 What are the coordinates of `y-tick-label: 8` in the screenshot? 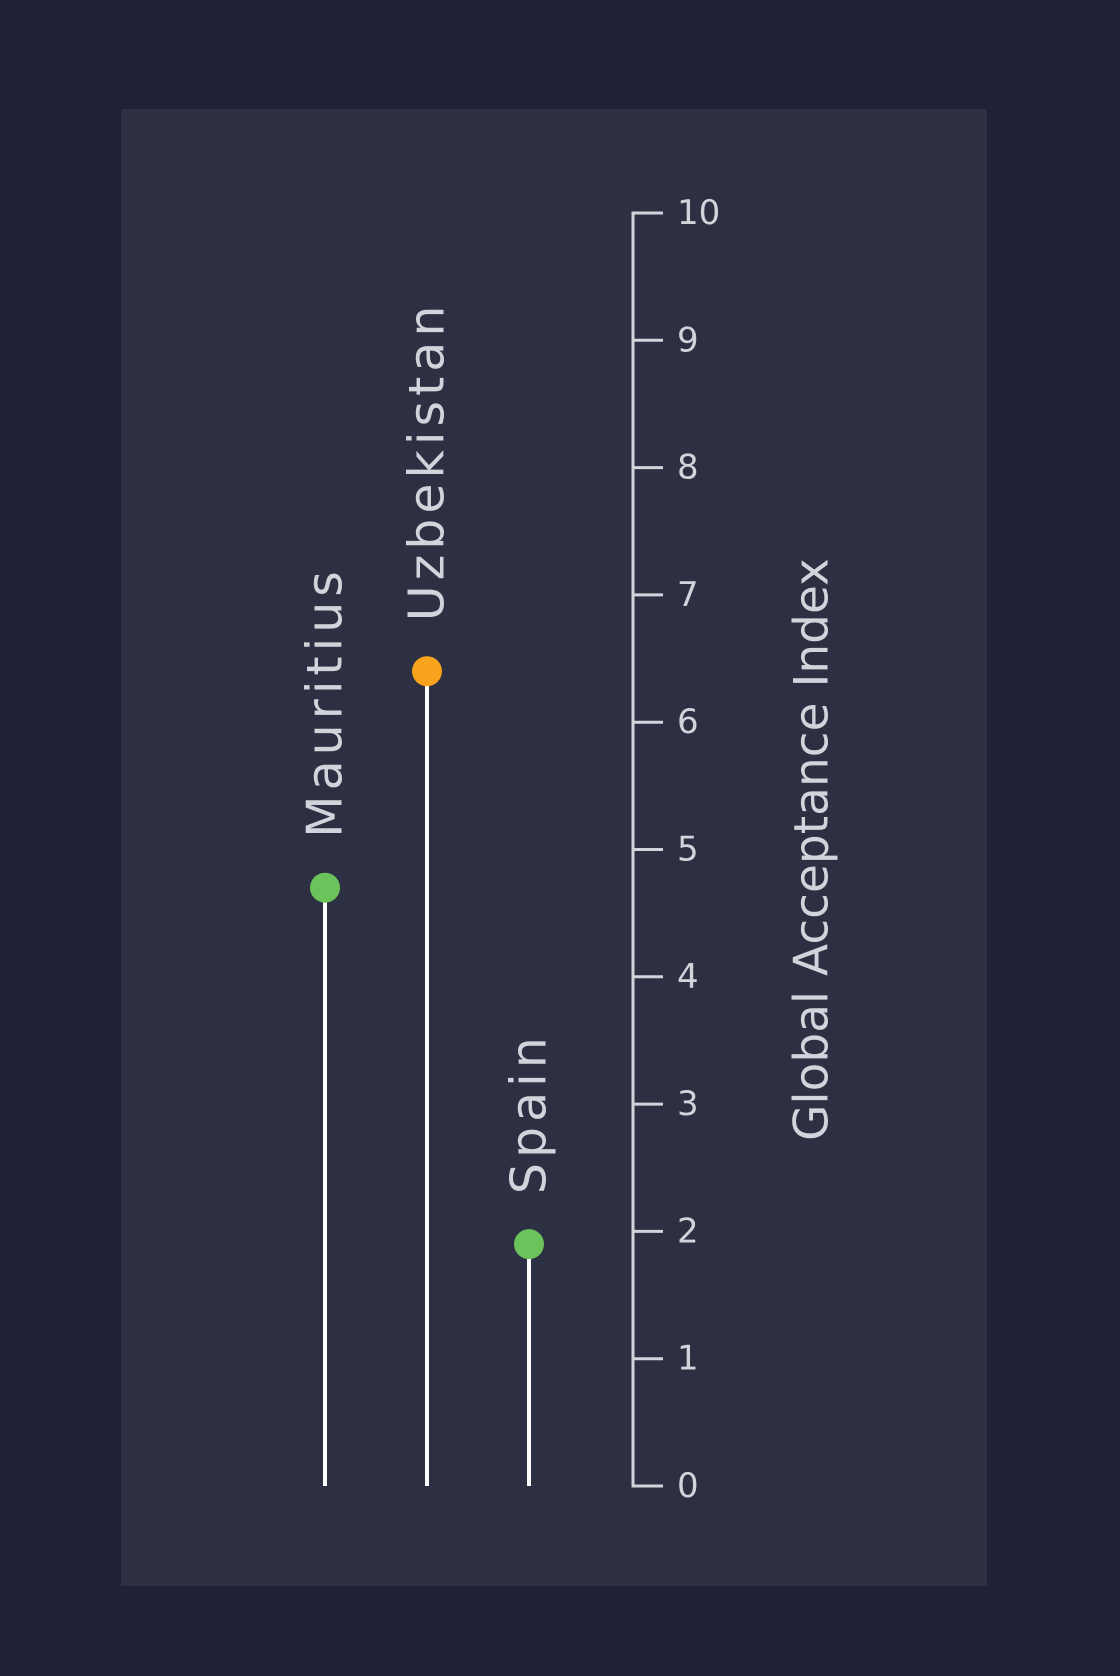 It's located at (688, 468).